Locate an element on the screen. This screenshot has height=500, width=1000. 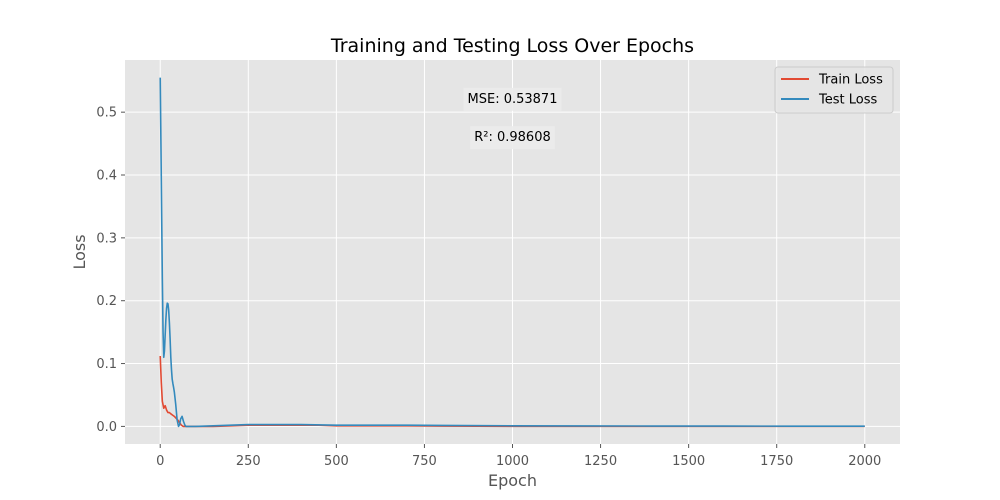
annotation-text: R²: 0.98608 is located at coordinates (512, 137).